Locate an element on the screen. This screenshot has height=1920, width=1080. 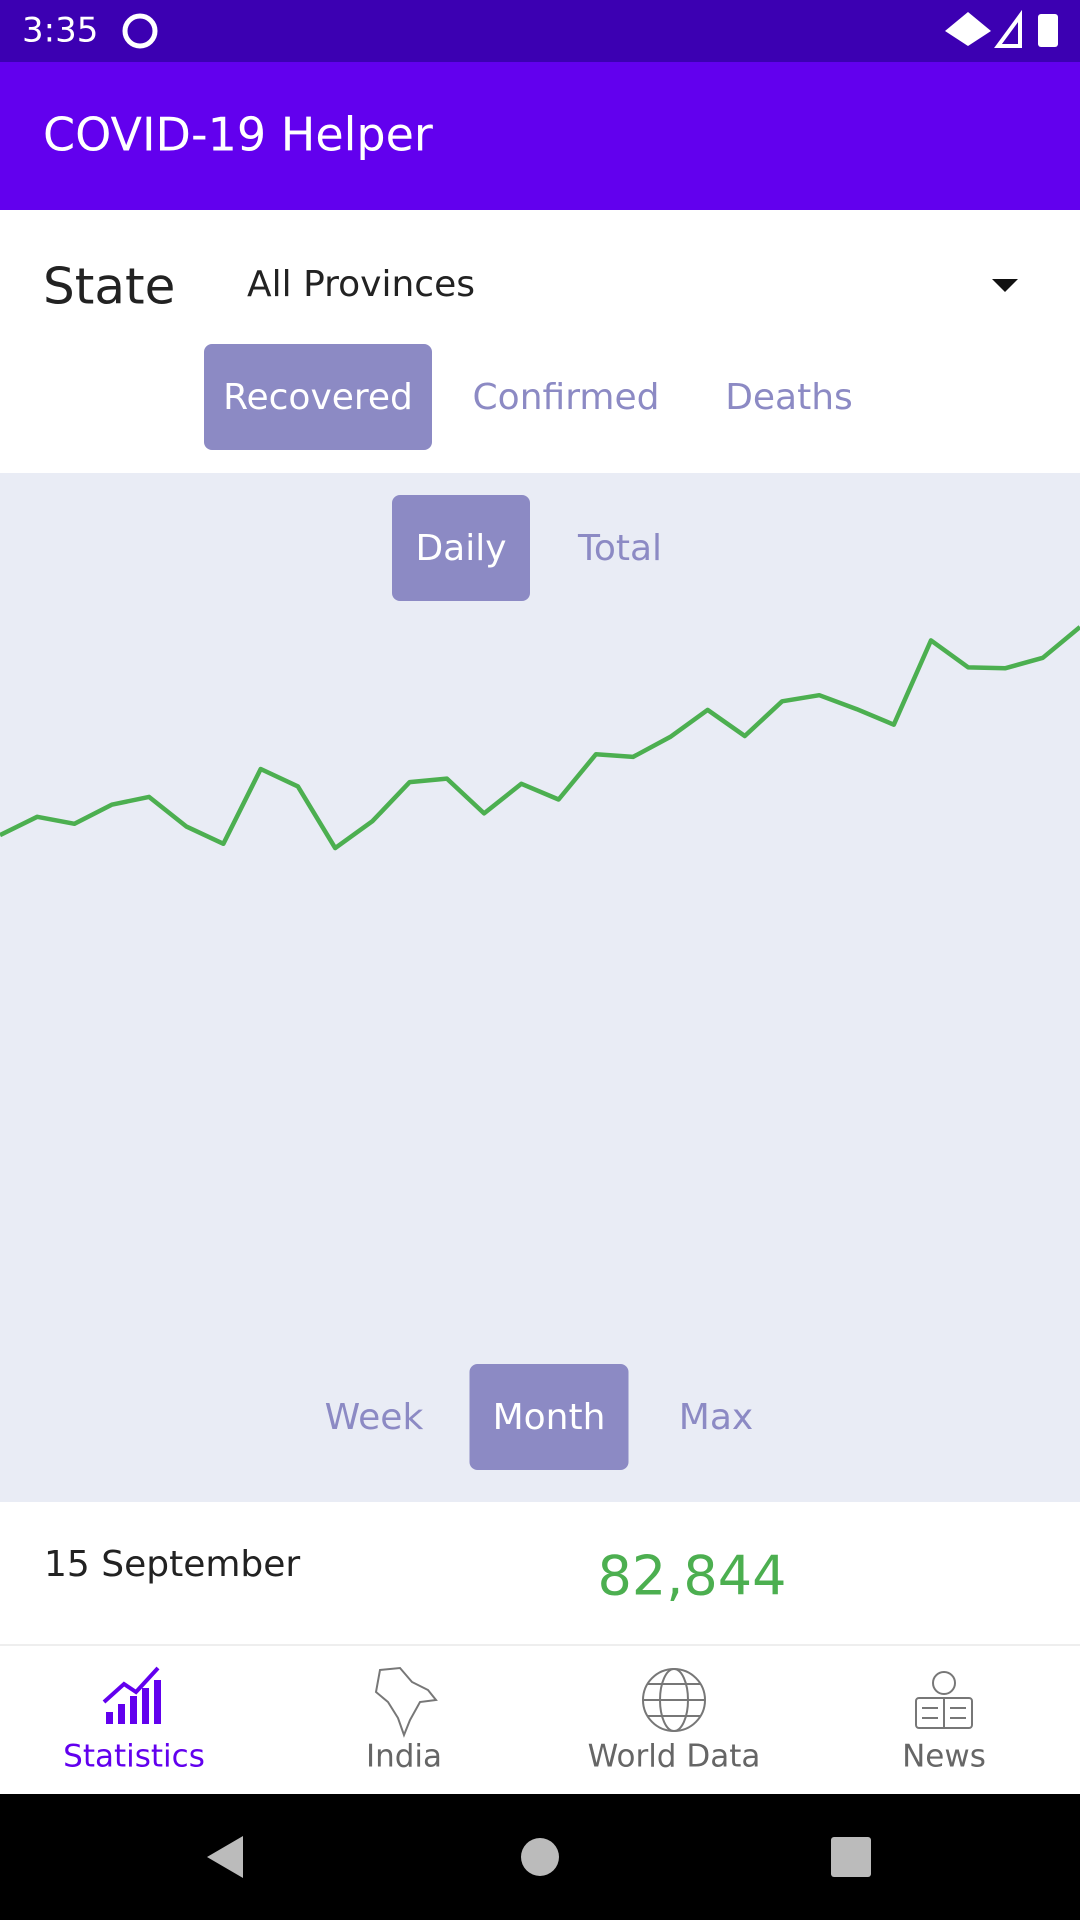
data-line is located at coordinates (540, 738).